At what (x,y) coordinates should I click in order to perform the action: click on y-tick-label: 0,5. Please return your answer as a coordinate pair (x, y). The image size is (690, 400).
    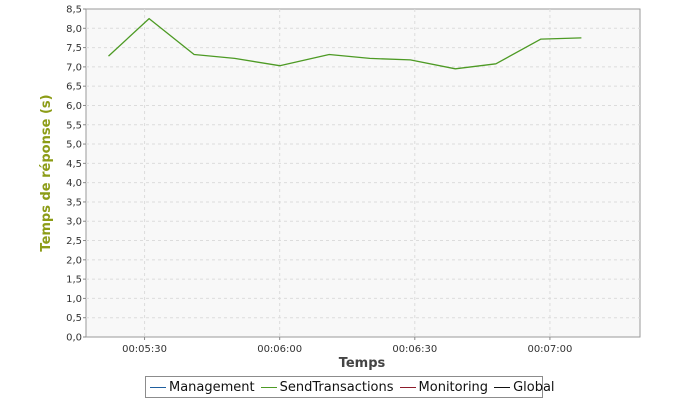
    Looking at the image, I should click on (74, 318).